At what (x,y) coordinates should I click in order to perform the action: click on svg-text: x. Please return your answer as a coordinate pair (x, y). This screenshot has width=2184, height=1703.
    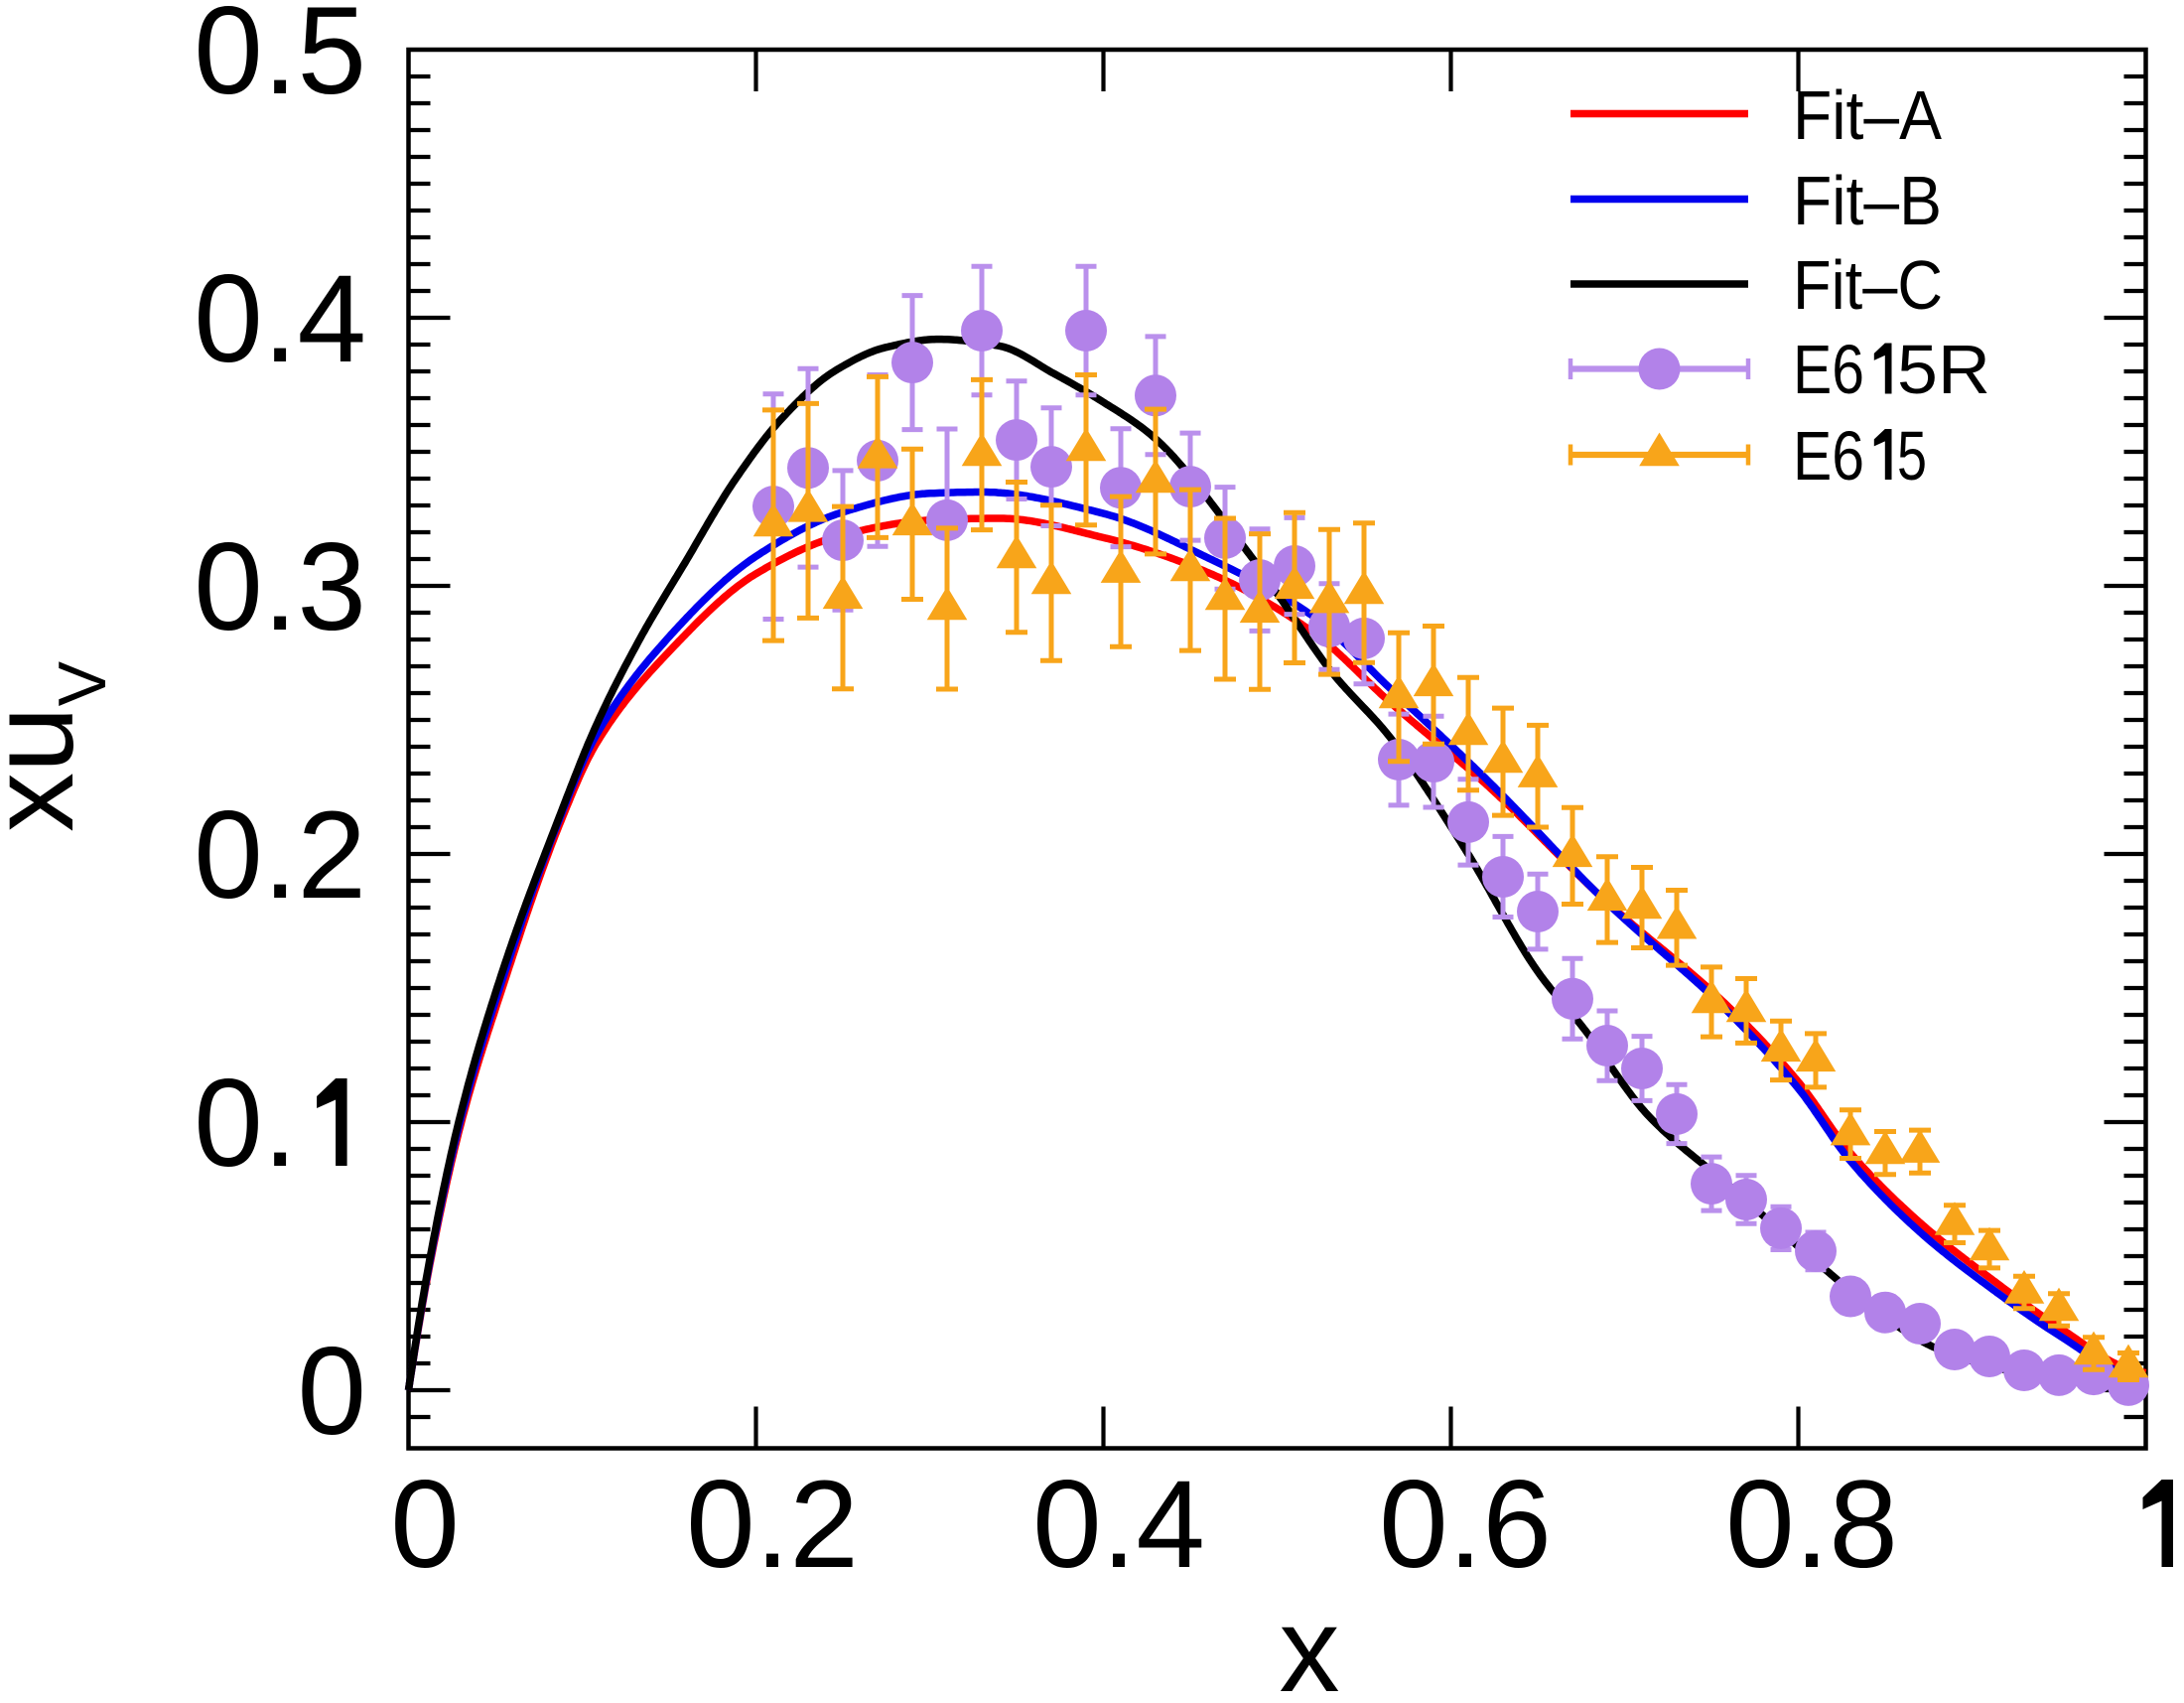
    Looking at the image, I should click on (1310, 1640).